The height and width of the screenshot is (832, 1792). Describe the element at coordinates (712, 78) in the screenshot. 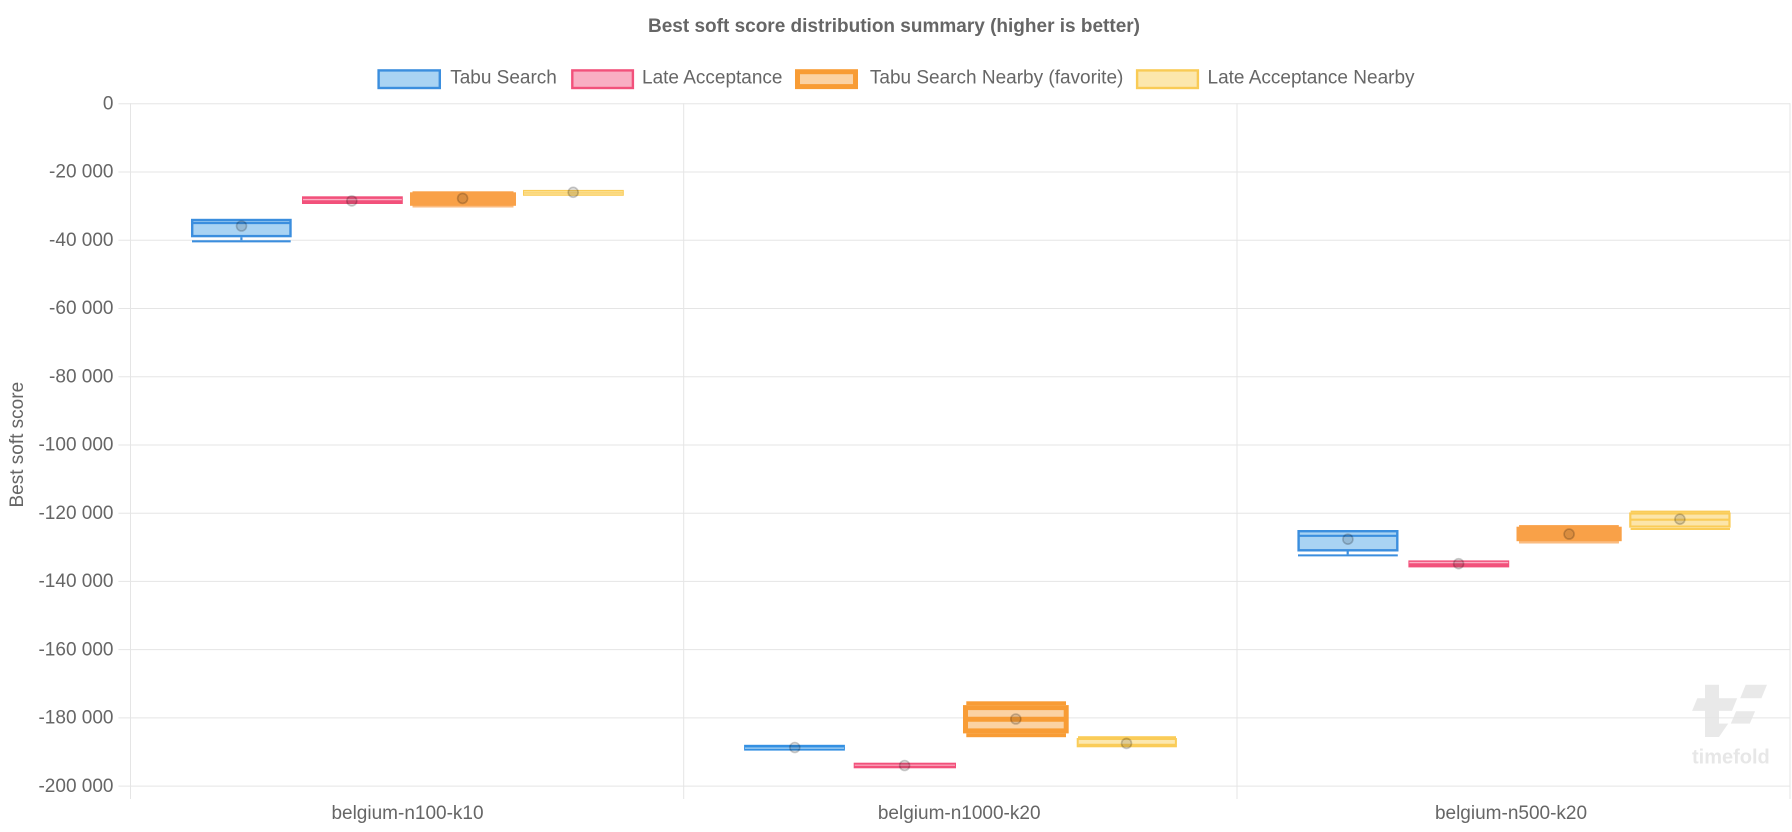

I see `svg-text: Late Acceptance` at that location.